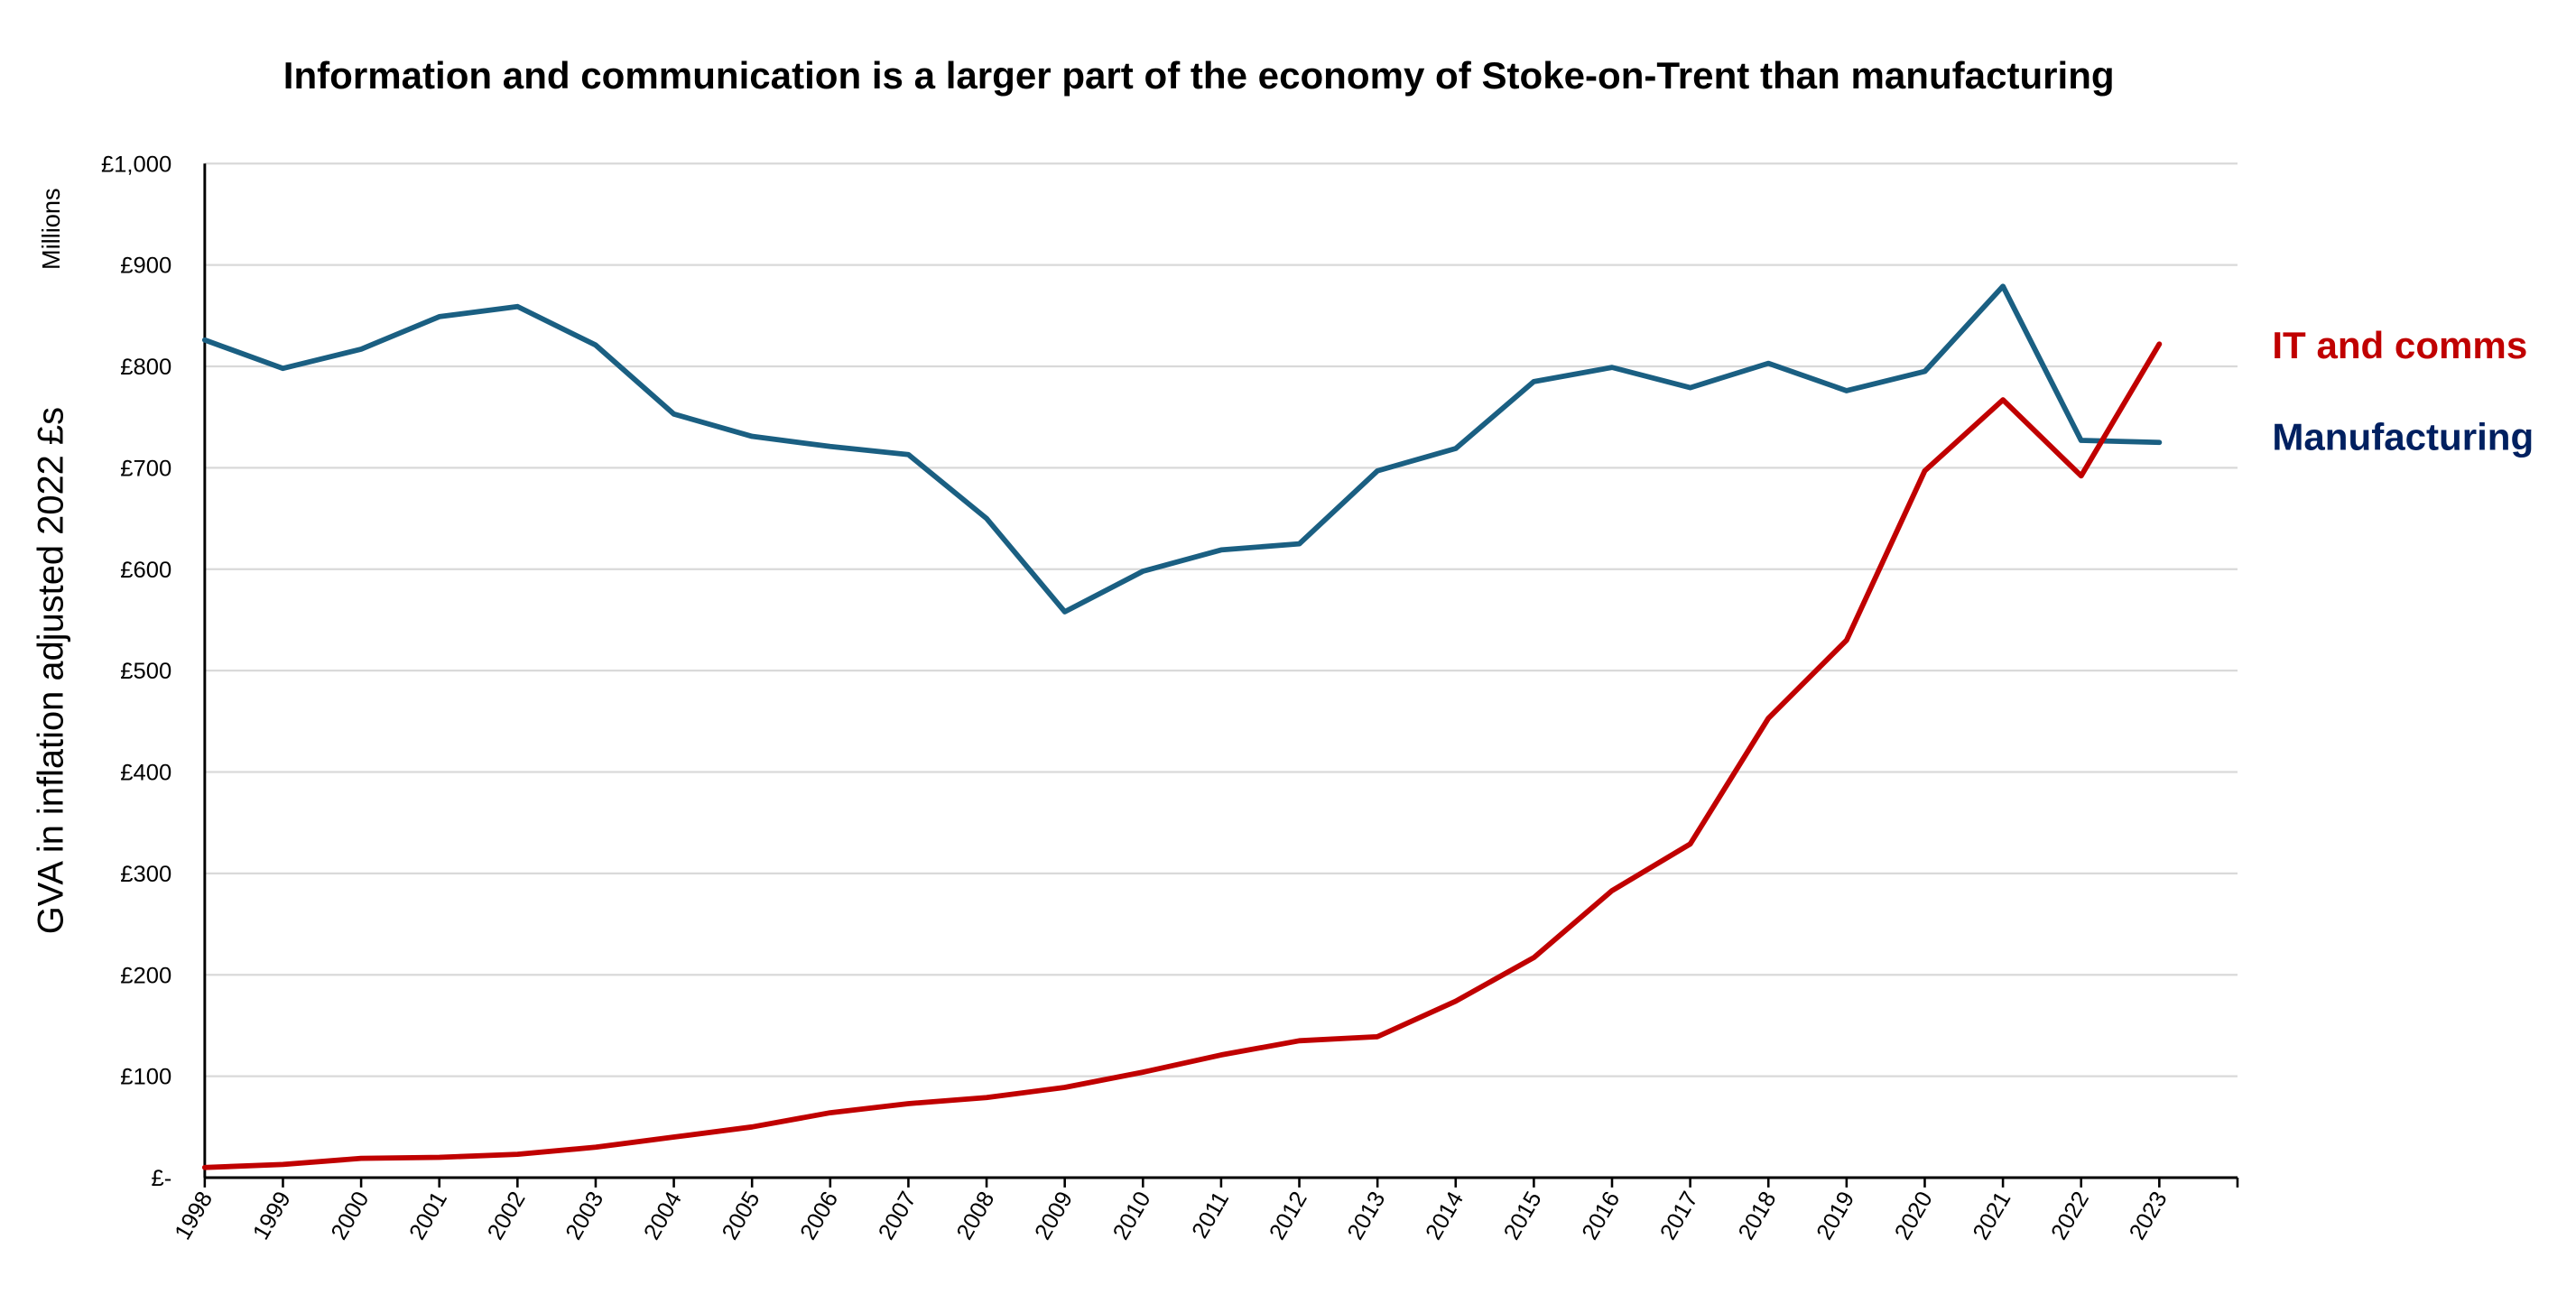 This screenshot has height=1313, width=2576. Describe the element at coordinates (898, 1216) in the screenshot. I see `x-tick-label: 2007` at that location.